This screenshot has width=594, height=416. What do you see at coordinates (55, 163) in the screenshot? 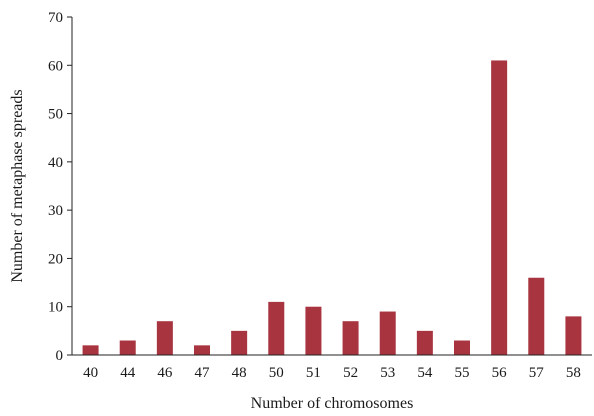
I see `y-tick-label: 40` at bounding box center [55, 163].